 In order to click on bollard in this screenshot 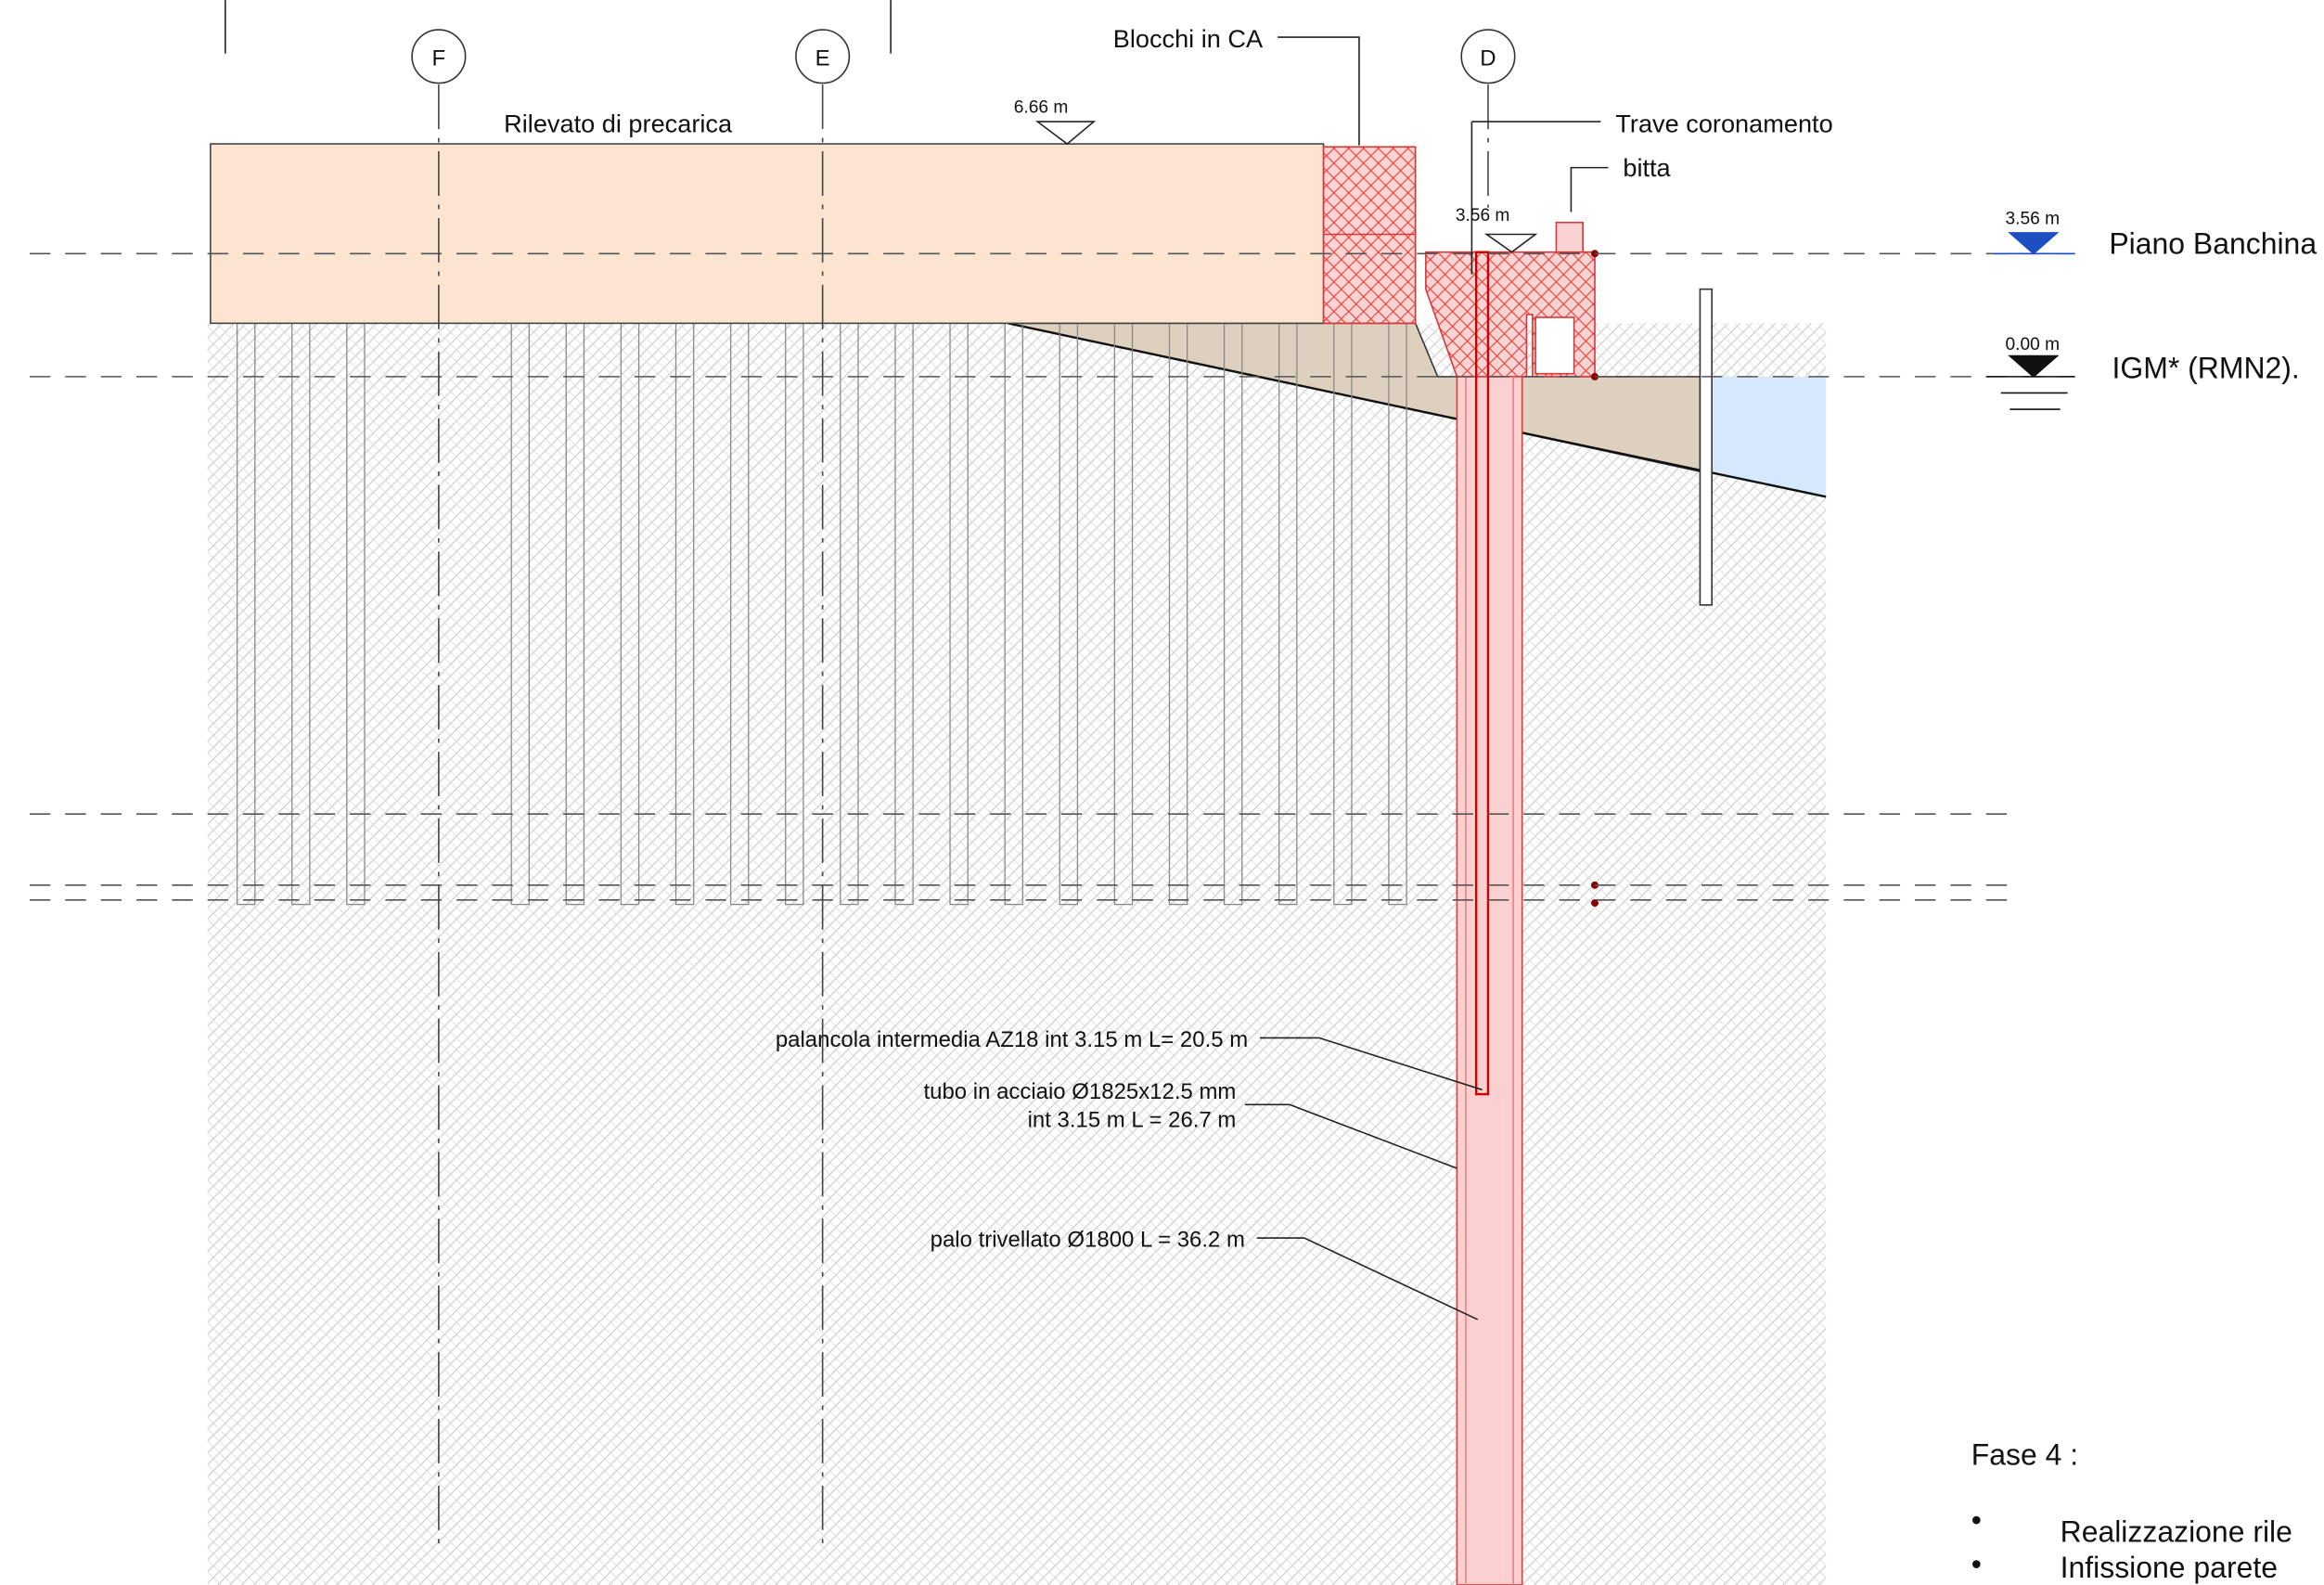, I will do `click(1570, 237)`.